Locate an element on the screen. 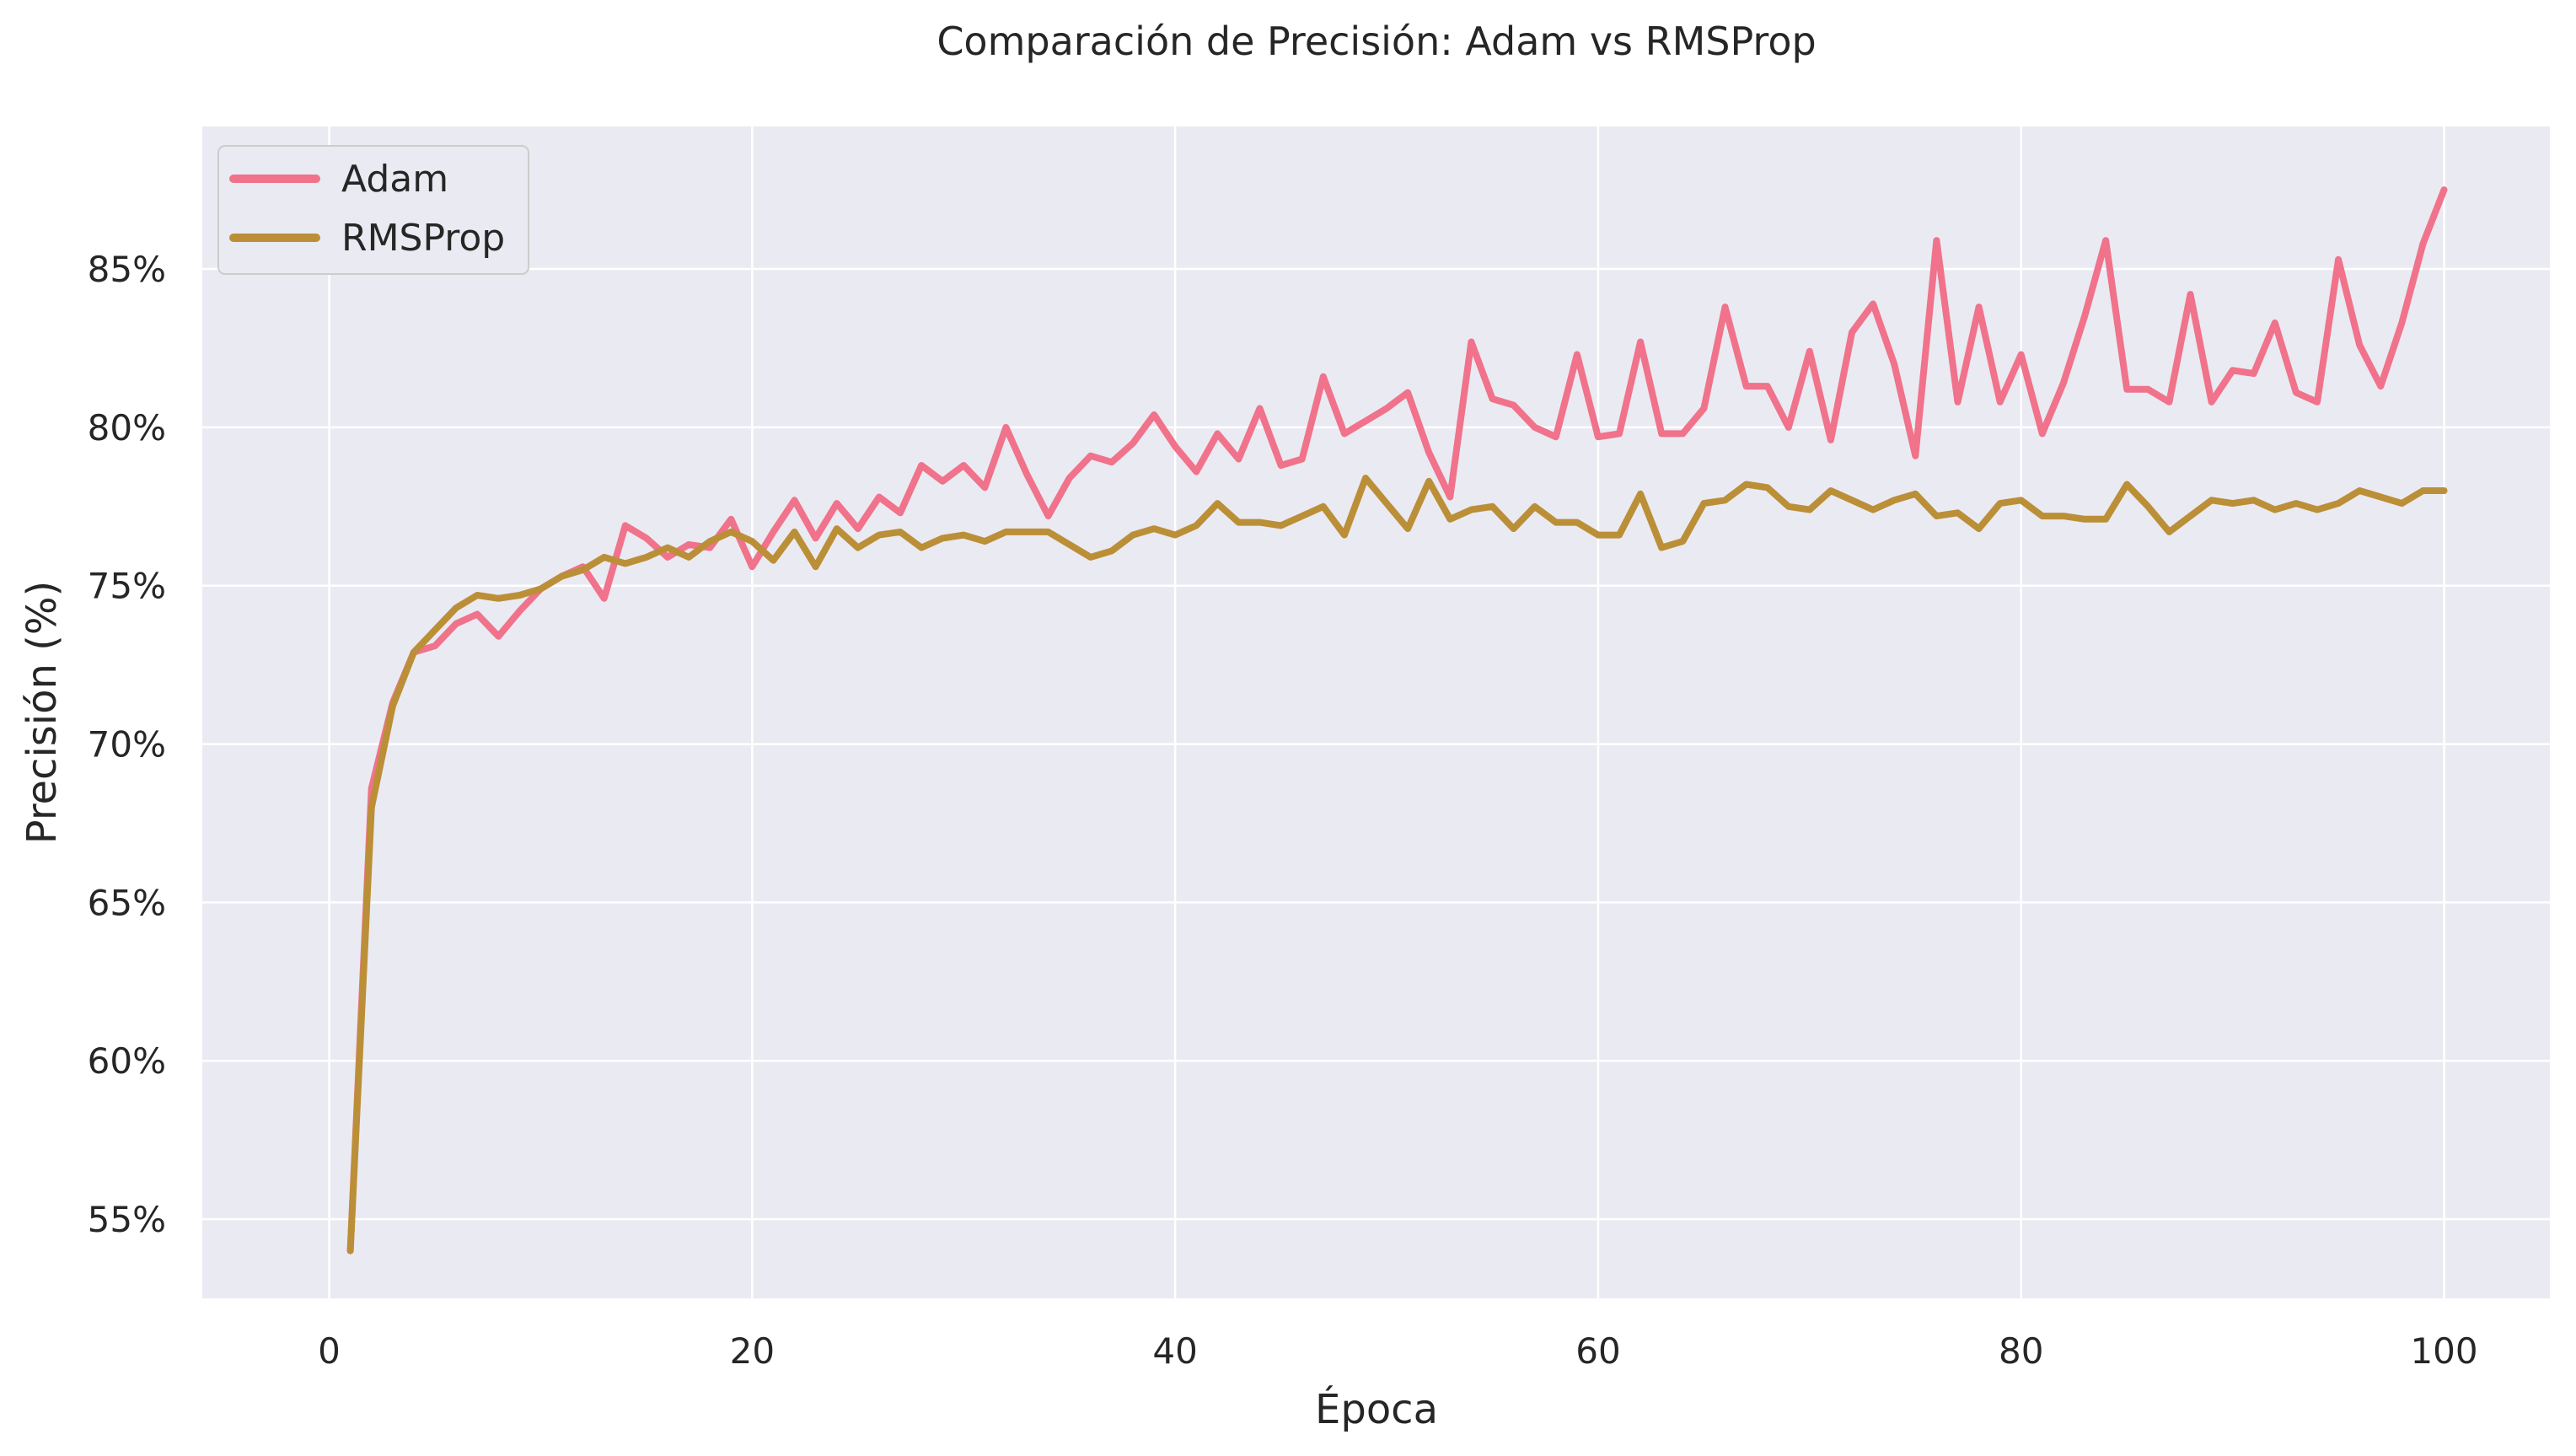 This screenshot has width=2576, height=1456. x-tick-label: 100 is located at coordinates (2443, 1351).